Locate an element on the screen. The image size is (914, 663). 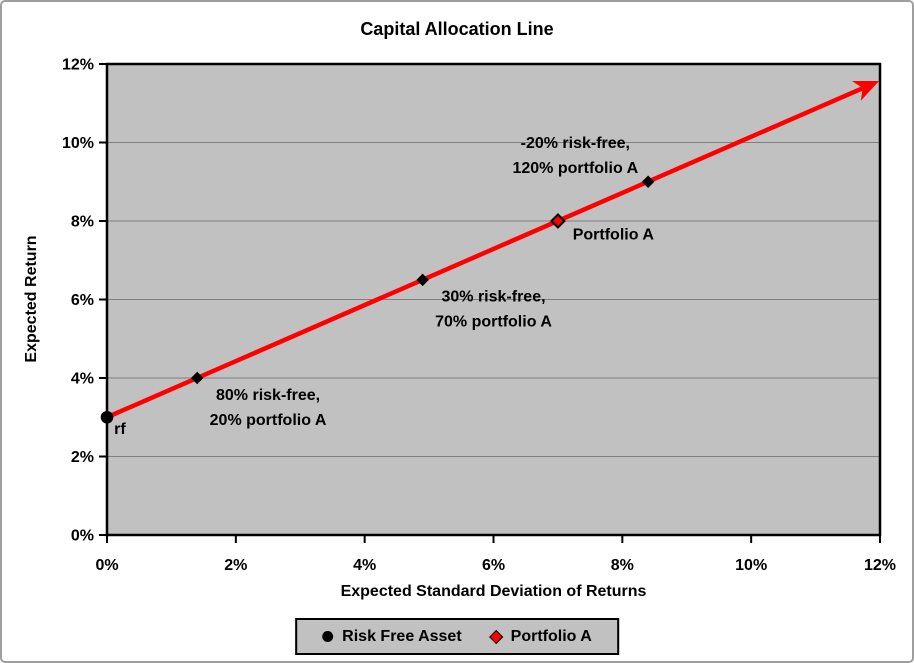
y-tick-label: 8% is located at coordinates (82, 222).